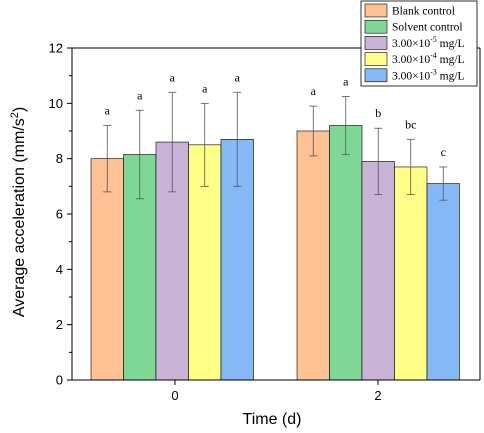 This screenshot has height=433, width=484. What do you see at coordinates (427, 28) in the screenshot?
I see `legend-label: Solvent control` at bounding box center [427, 28].